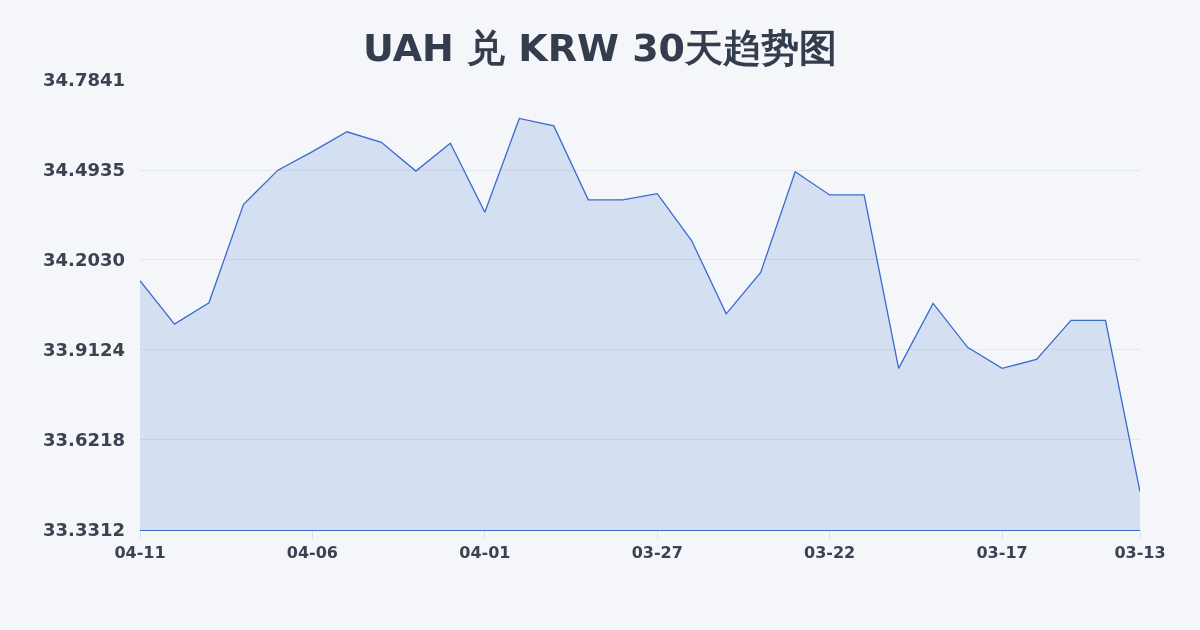  I want to click on chart-title: UAH 兑 KRW 30天趋势图, so click(600, 47).